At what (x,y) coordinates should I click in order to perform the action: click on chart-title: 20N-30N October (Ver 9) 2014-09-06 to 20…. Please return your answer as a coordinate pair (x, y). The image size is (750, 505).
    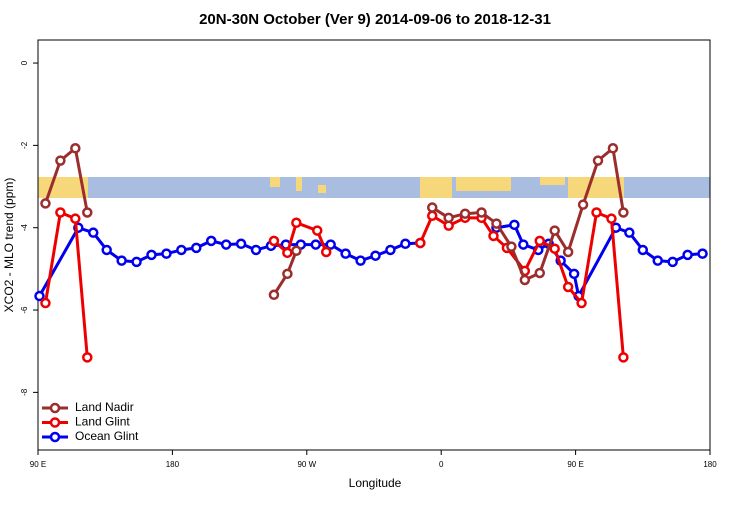
    Looking at the image, I should click on (375, 19).